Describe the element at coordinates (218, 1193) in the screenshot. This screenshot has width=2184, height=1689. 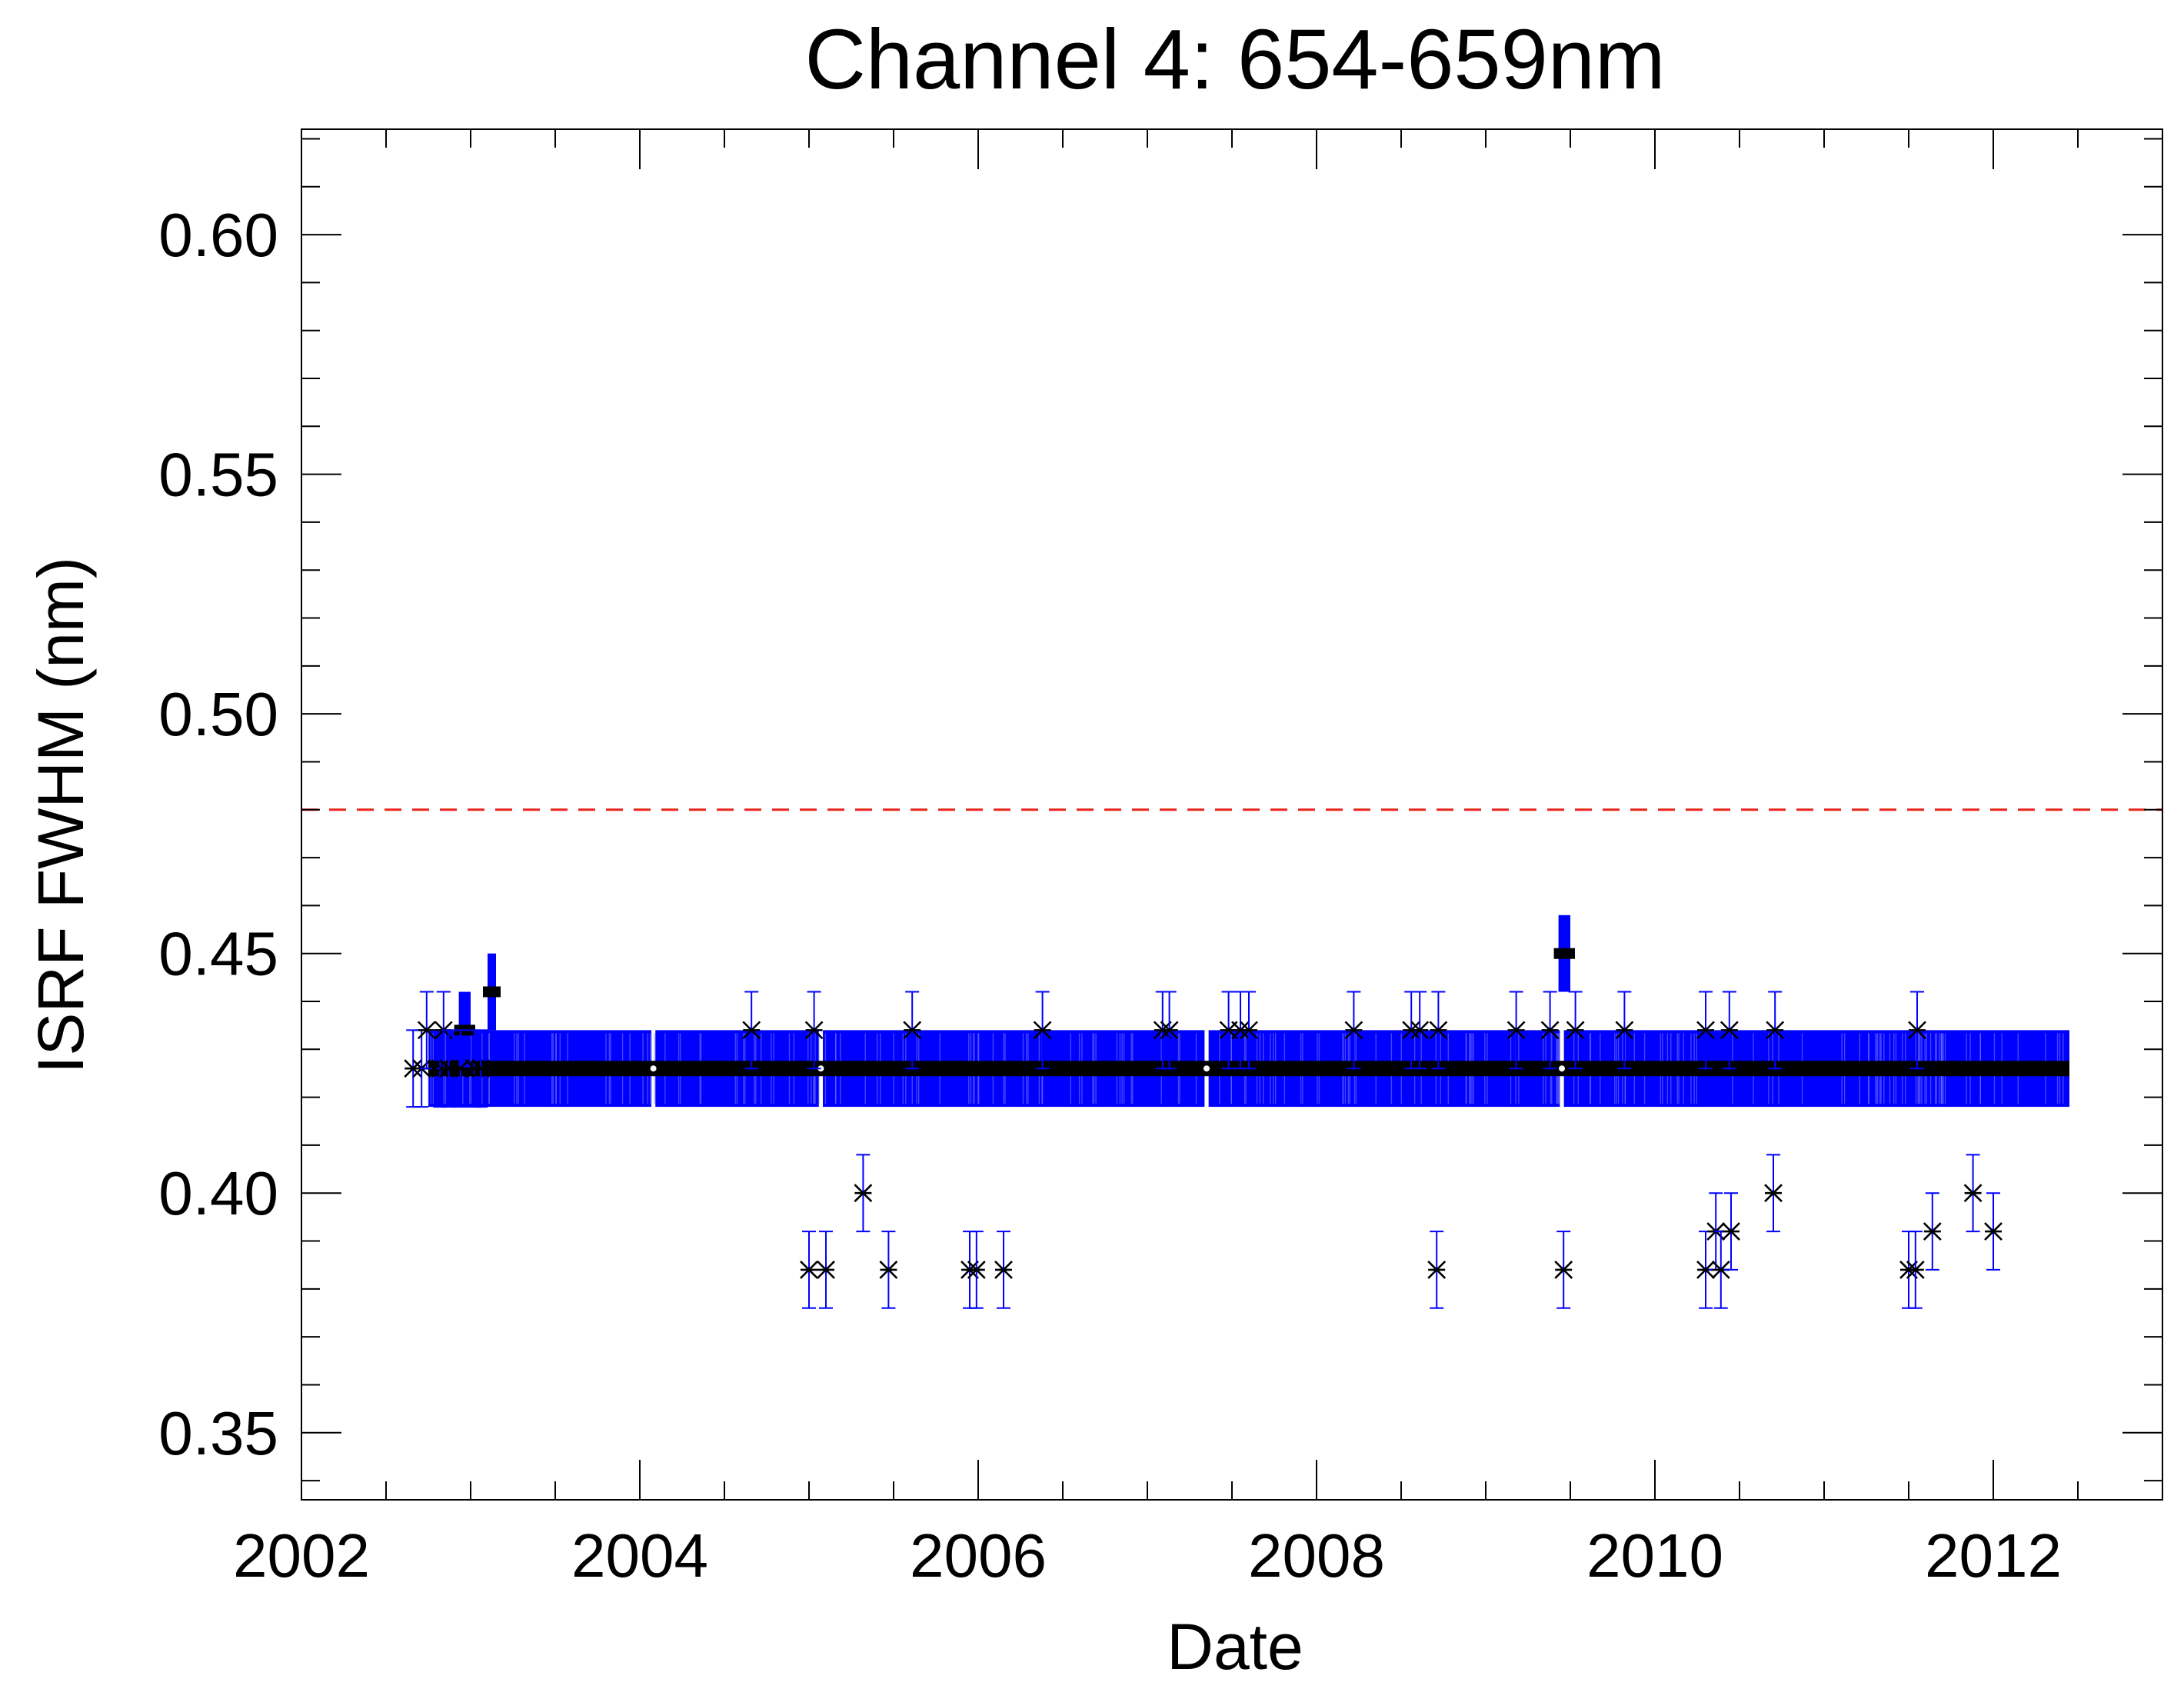
I see `y-tick-label: 0.40` at that location.